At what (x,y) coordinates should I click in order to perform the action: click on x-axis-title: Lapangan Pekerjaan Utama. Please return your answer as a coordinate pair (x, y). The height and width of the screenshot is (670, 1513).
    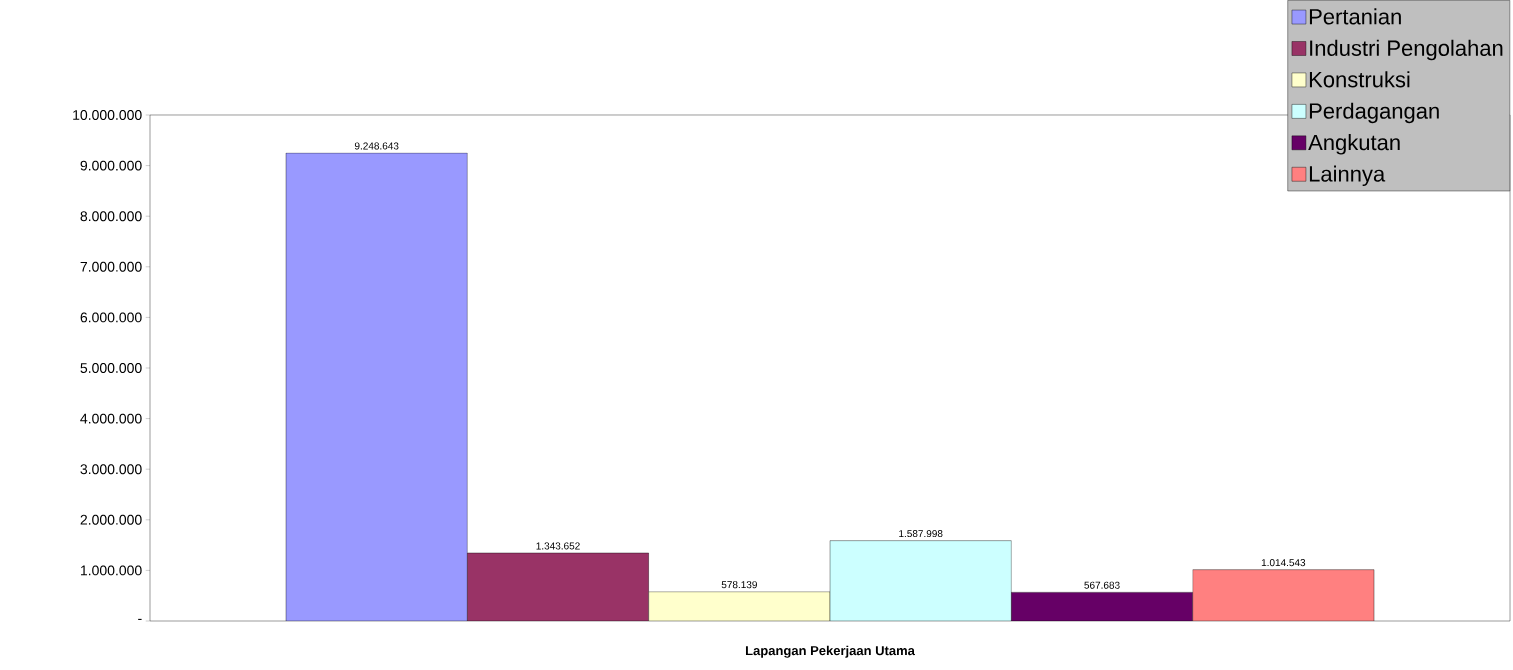
    Looking at the image, I should click on (830, 651).